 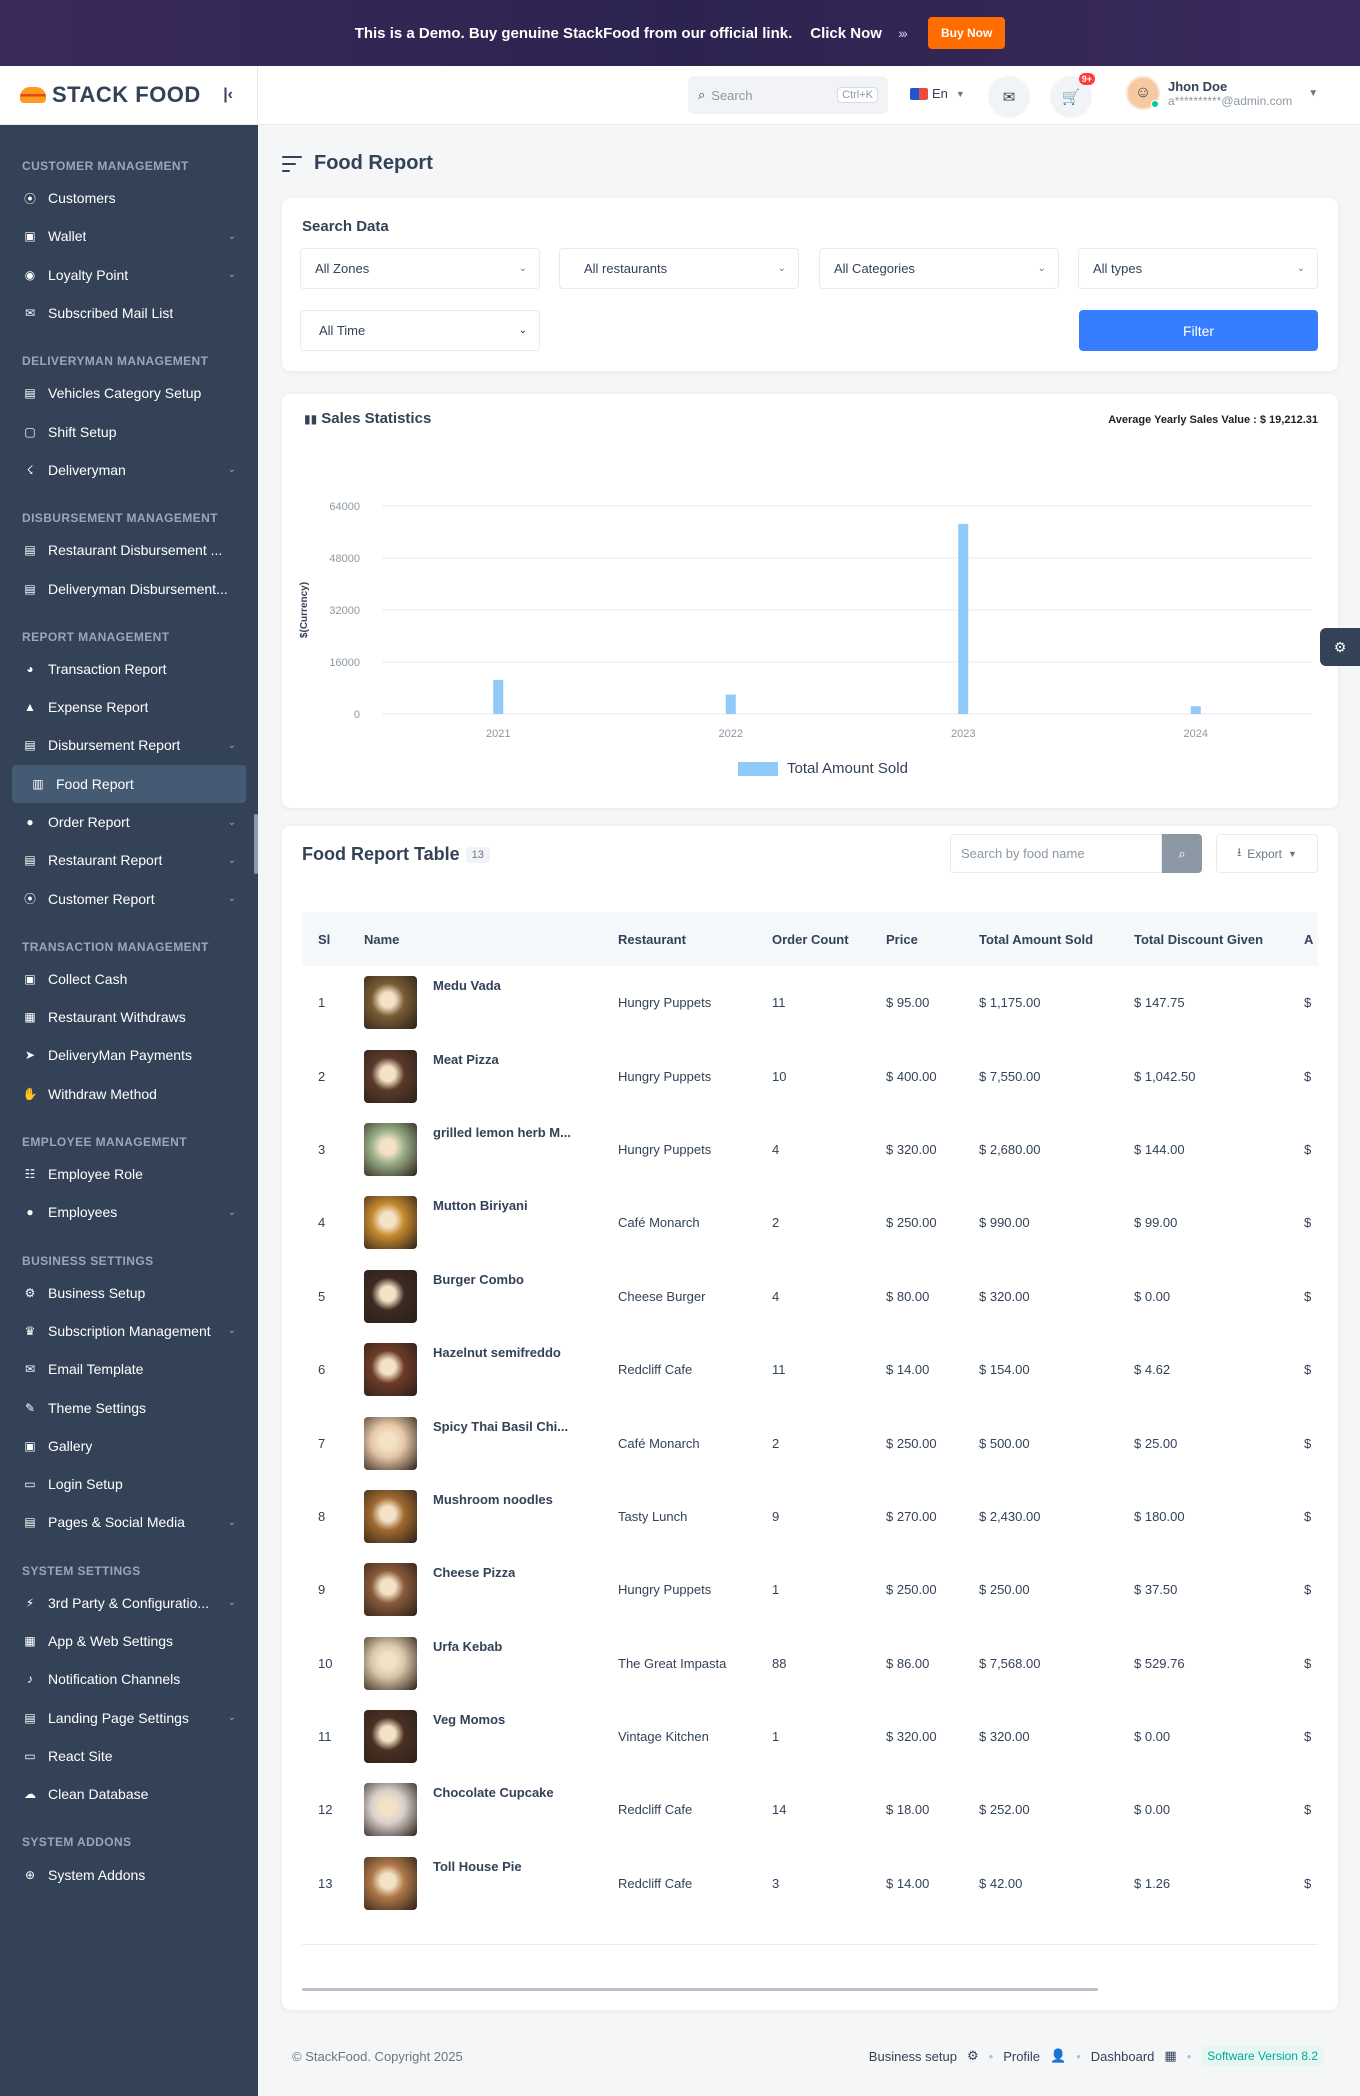 What do you see at coordinates (474, 1573) in the screenshot?
I see `food-name: Cheese Pizza` at bounding box center [474, 1573].